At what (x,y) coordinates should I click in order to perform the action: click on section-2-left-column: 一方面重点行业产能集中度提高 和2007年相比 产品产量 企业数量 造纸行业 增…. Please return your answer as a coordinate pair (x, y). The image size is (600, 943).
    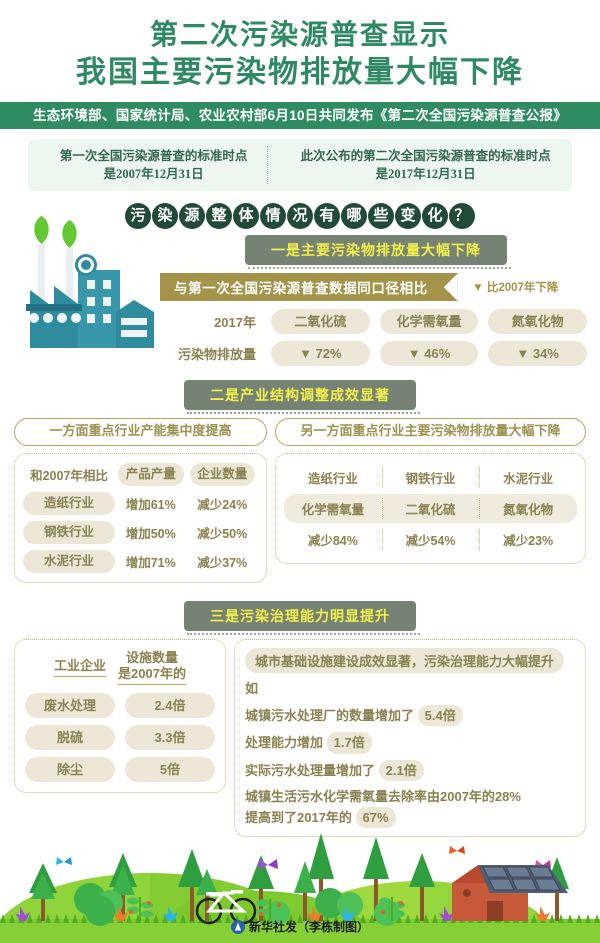
    Looking at the image, I should click on (140, 501).